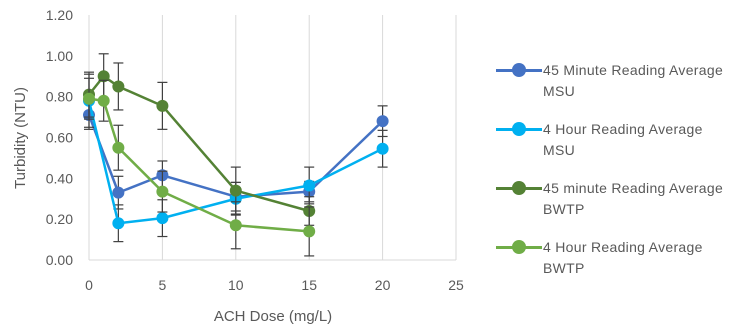 The height and width of the screenshot is (333, 738). I want to click on series-line, so click(199, 165).